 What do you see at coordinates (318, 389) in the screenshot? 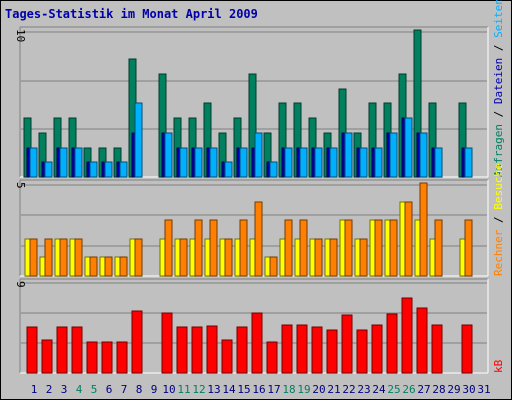
I see `x-tick-label-day-20: 20` at bounding box center [318, 389].